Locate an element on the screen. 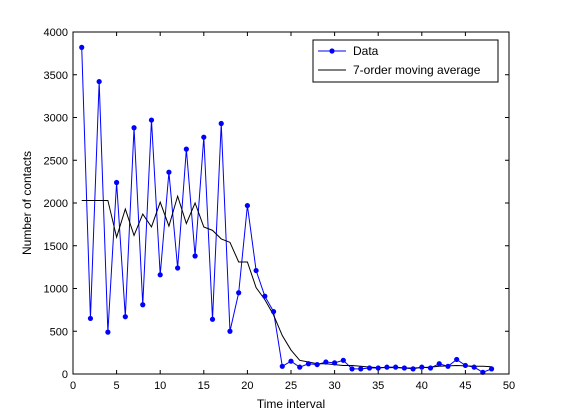  x-tick-label: 45 is located at coordinates (465, 386).